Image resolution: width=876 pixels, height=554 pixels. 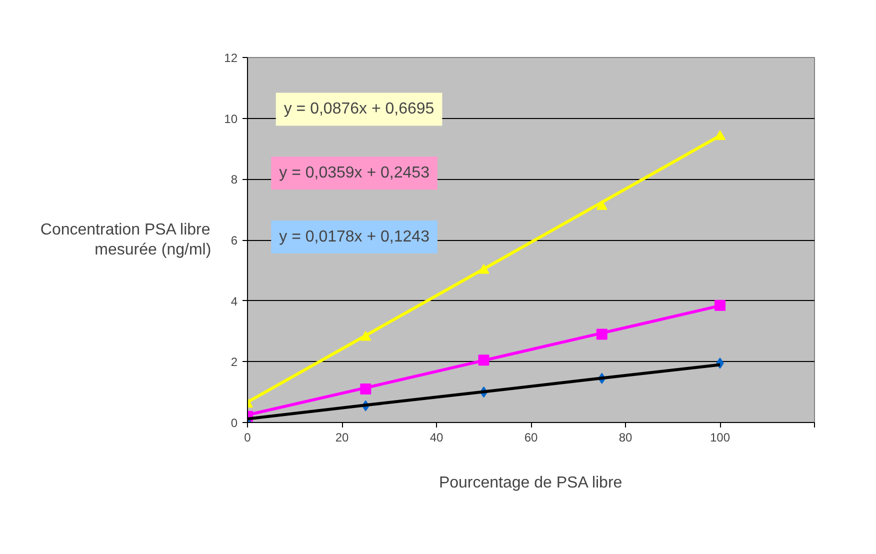 What do you see at coordinates (248, 437) in the screenshot?
I see `x-tick-label: 0` at bounding box center [248, 437].